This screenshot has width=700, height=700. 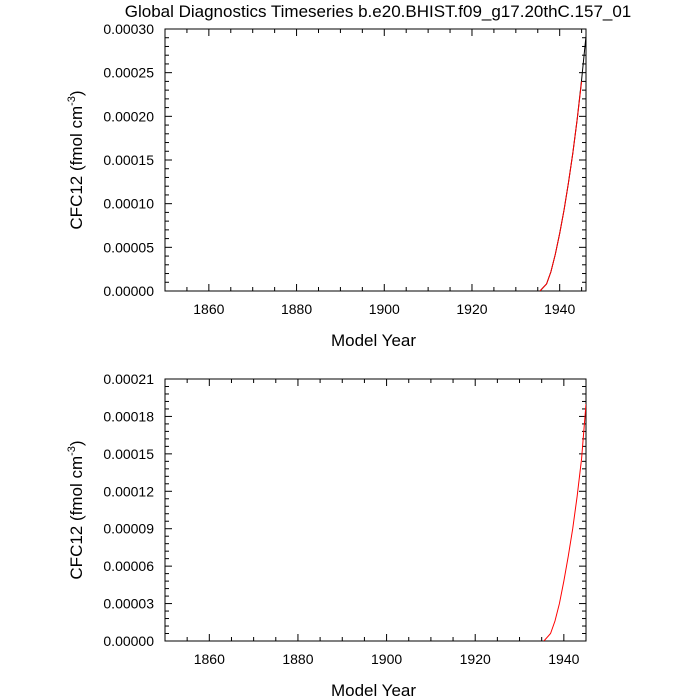 I want to click on y-tick-label: 0.00025, so click(x=128, y=73).